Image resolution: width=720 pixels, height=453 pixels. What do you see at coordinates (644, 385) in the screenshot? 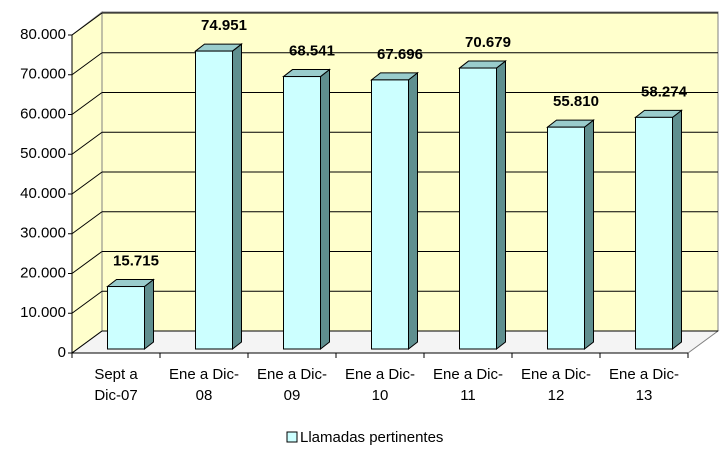
I see `x-tick-label: Ene a Dic- 13` at bounding box center [644, 385].